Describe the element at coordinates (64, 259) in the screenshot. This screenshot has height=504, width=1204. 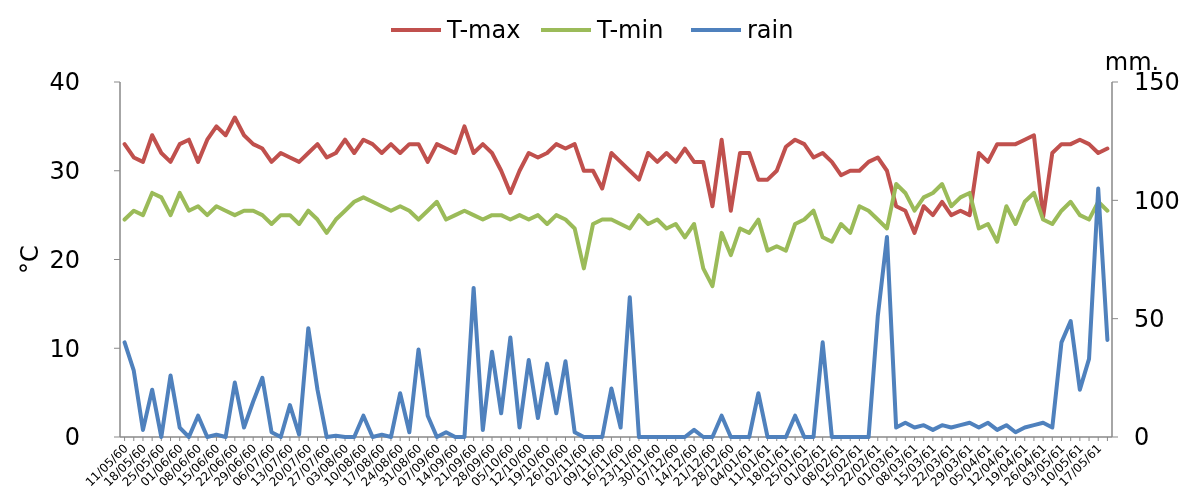
I see `y-tick-label: 20` at that location.